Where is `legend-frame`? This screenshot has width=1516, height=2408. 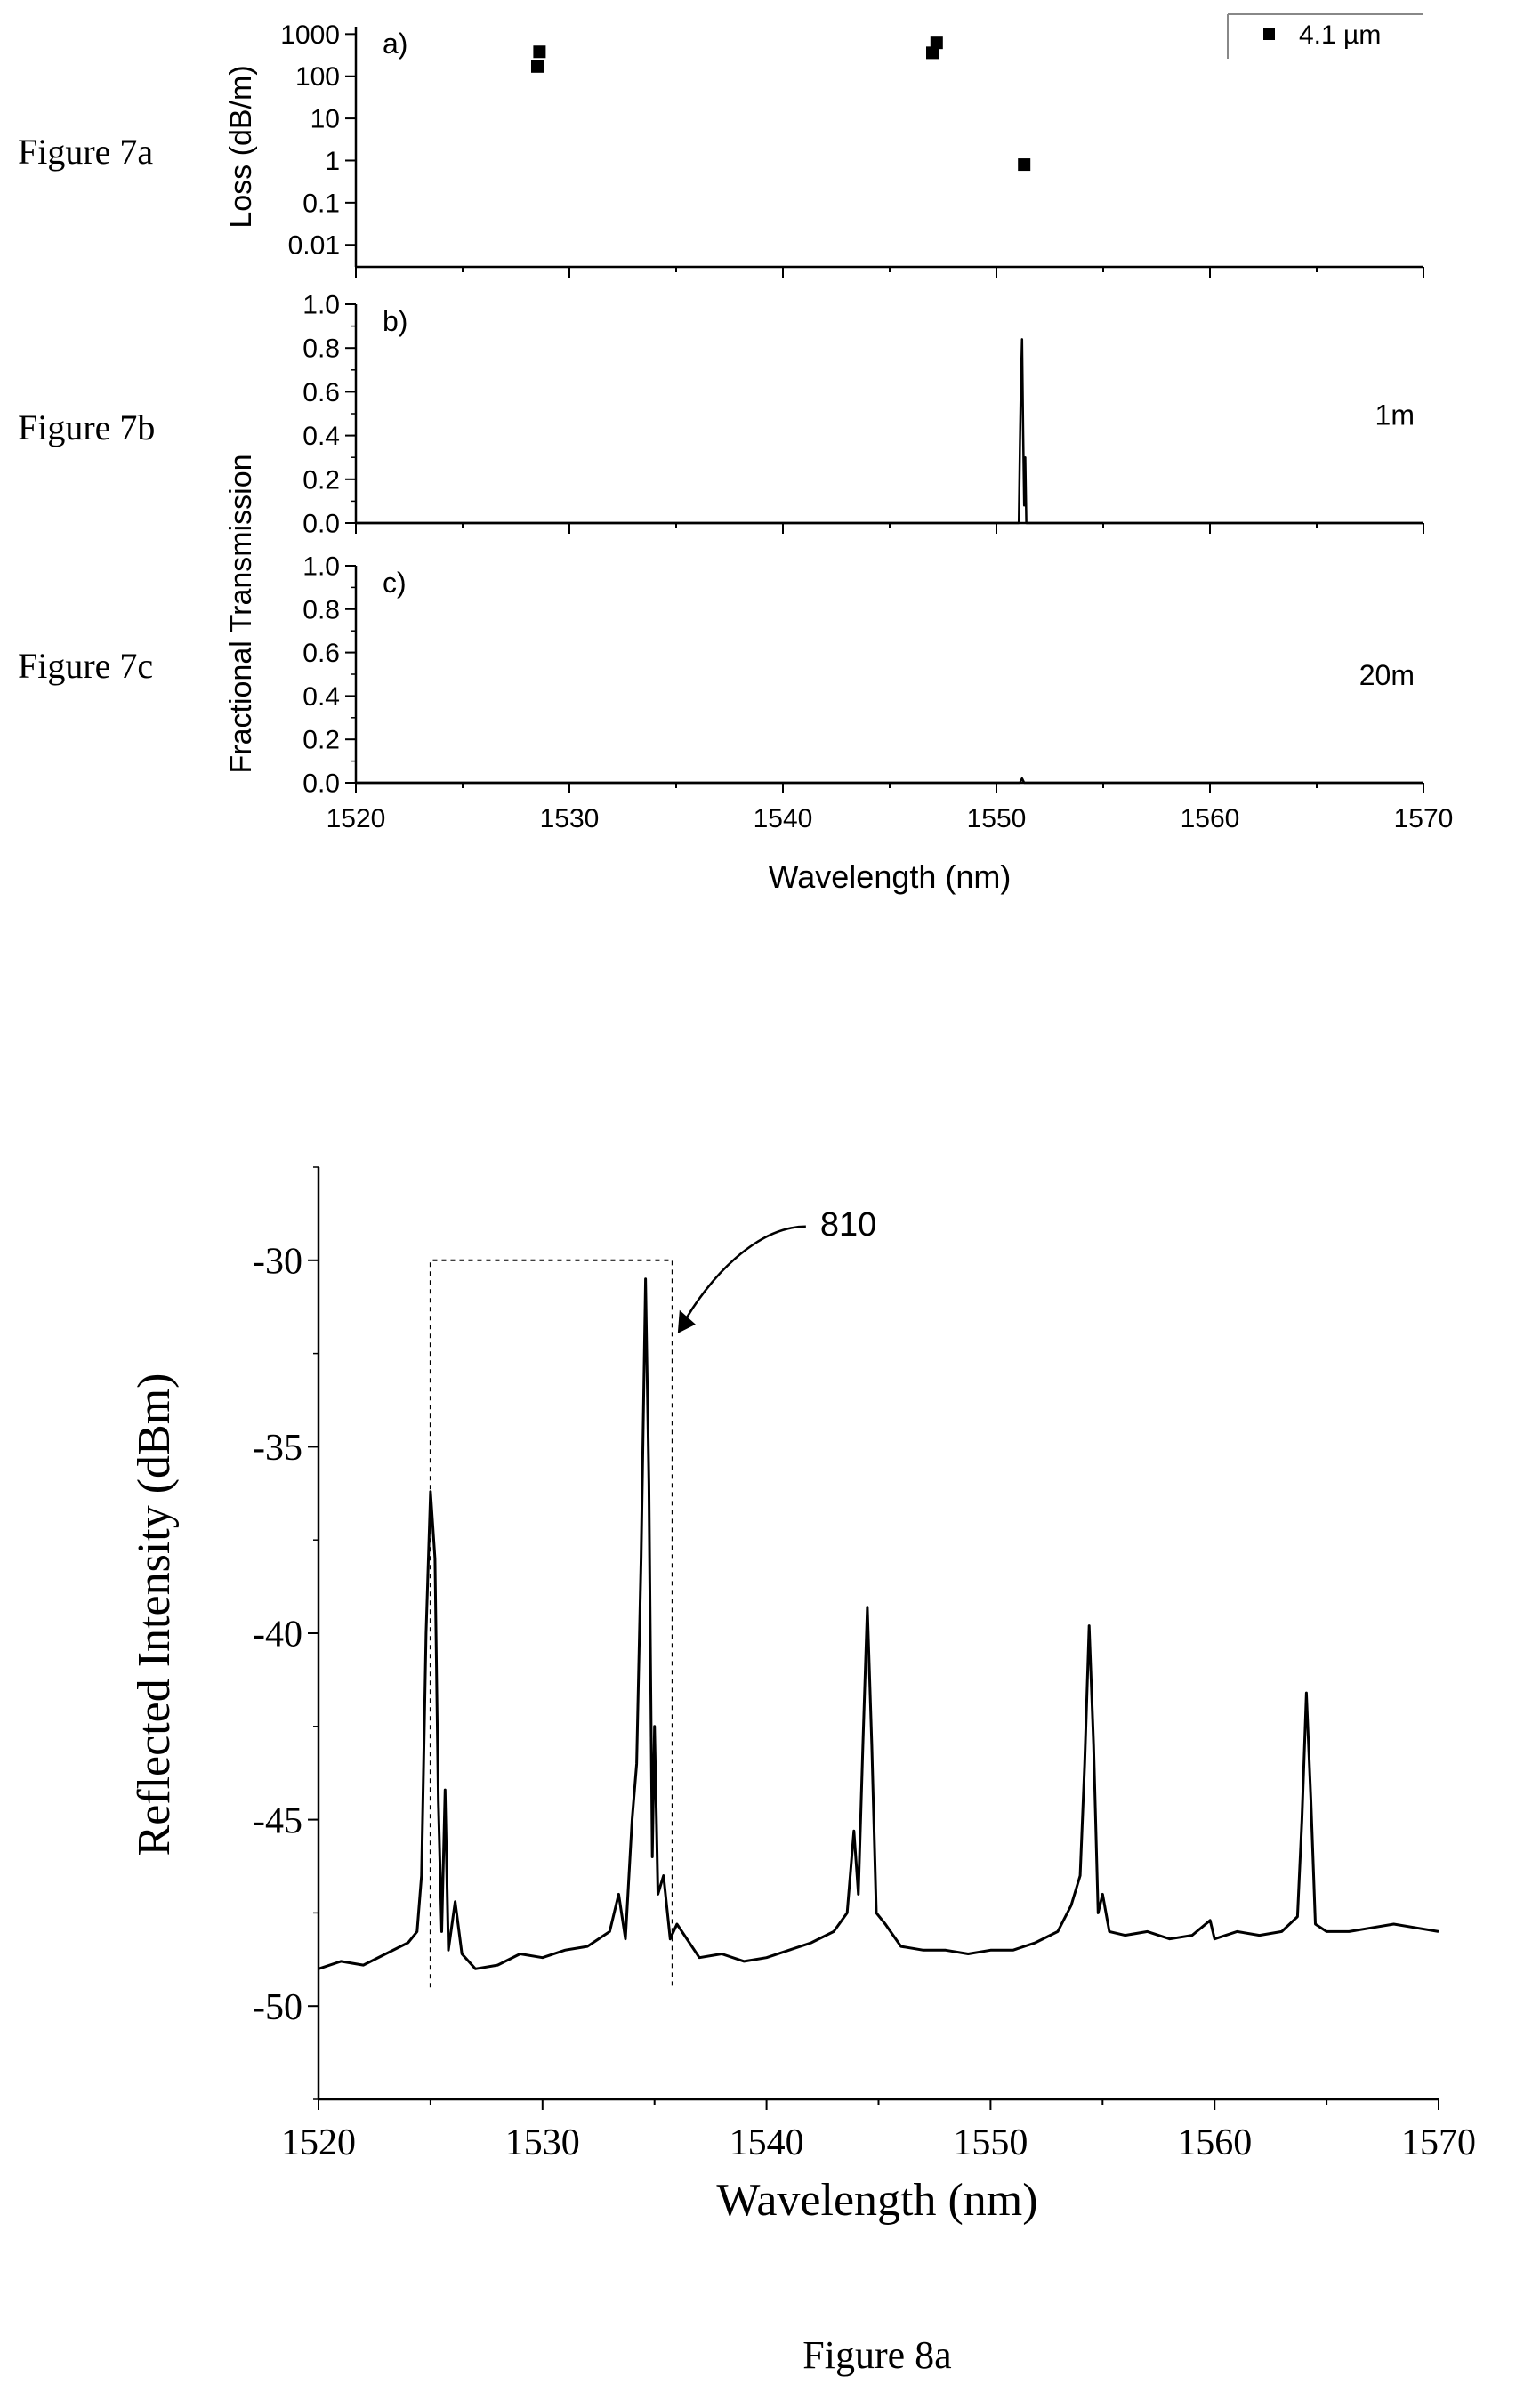 legend-frame is located at coordinates (1325, 36).